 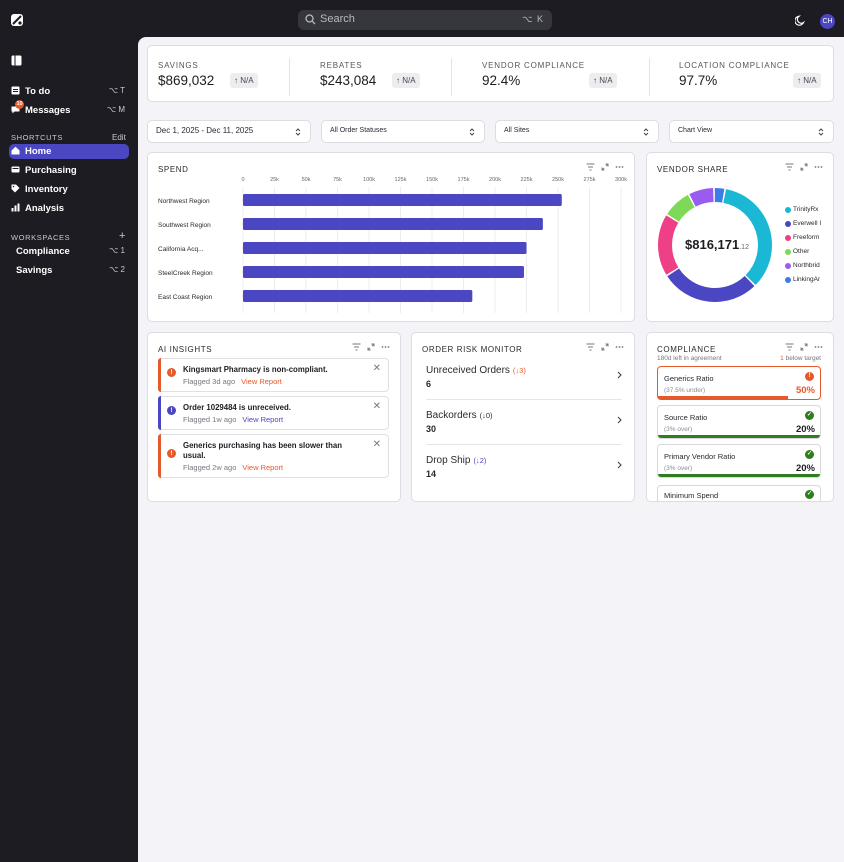 What do you see at coordinates (472, 349) in the screenshot?
I see `card-title: ORDER RISK MONITOR` at bounding box center [472, 349].